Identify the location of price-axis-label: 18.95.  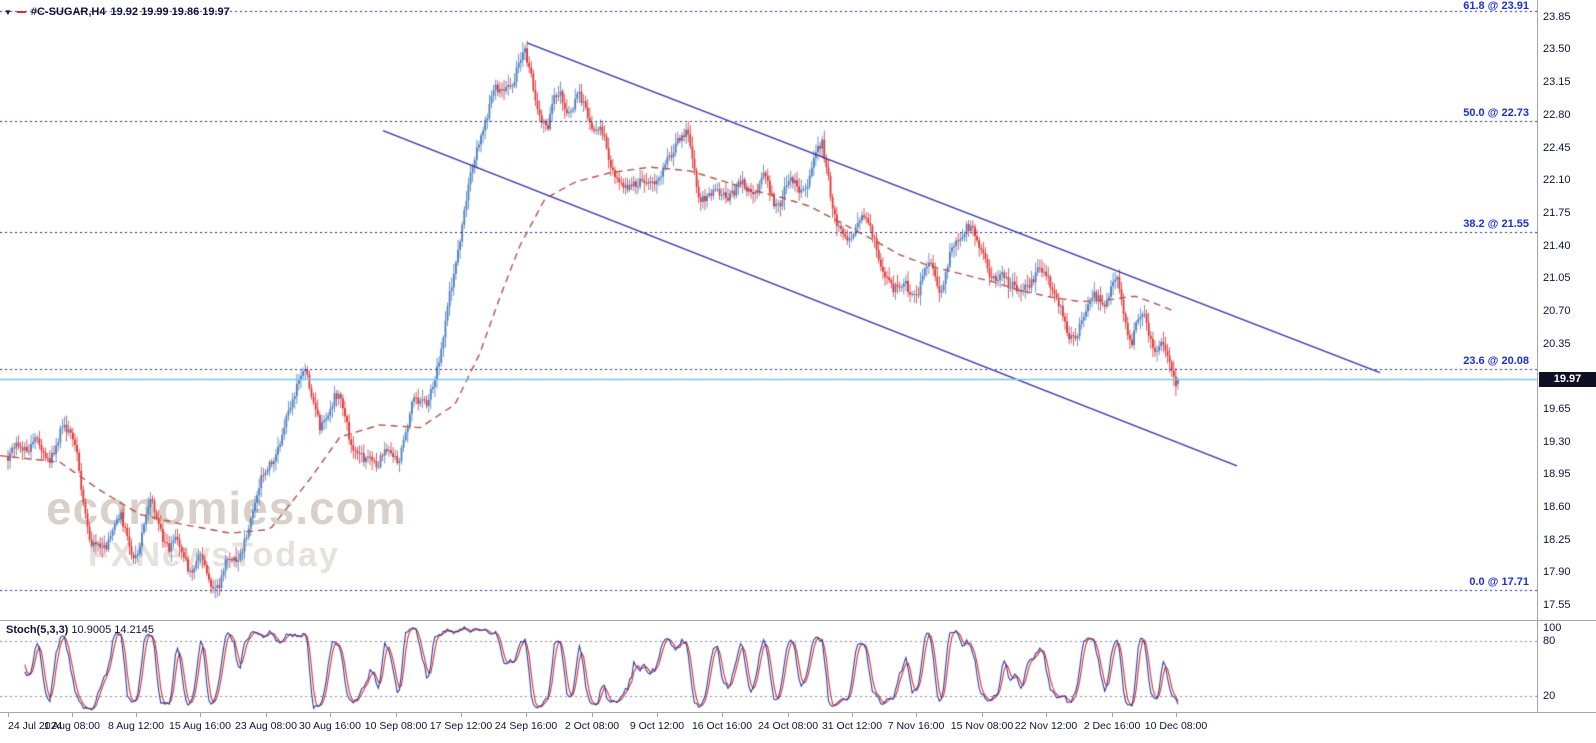
(1557, 474).